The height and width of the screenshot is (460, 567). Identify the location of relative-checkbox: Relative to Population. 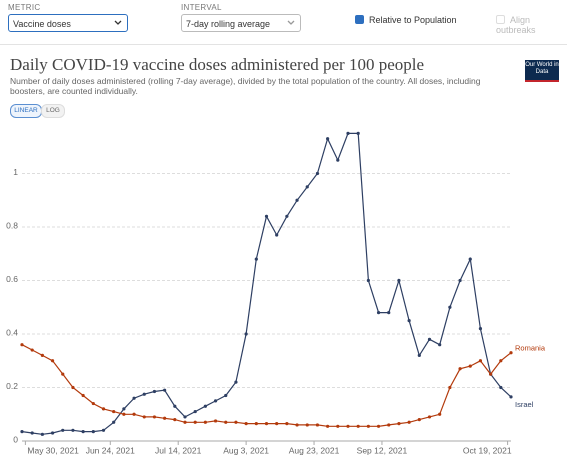
(406, 20).